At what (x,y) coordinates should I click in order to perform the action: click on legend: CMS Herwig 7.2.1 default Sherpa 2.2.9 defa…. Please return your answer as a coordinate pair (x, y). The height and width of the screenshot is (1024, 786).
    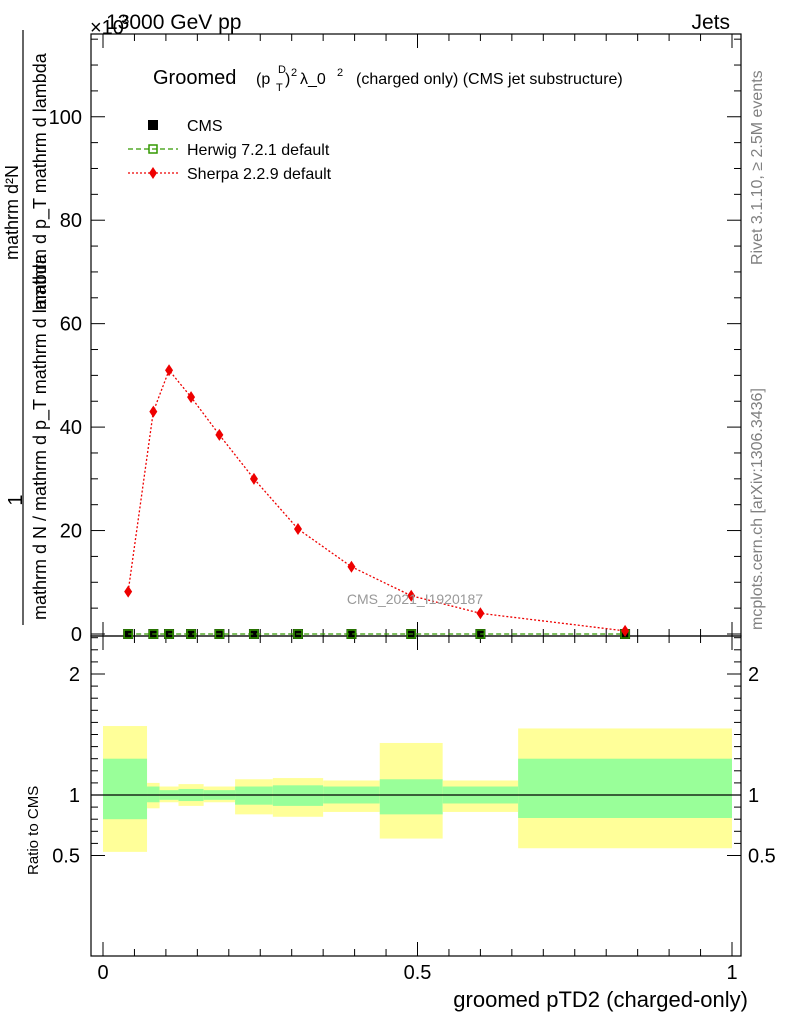
    Looking at the image, I should click on (230, 150).